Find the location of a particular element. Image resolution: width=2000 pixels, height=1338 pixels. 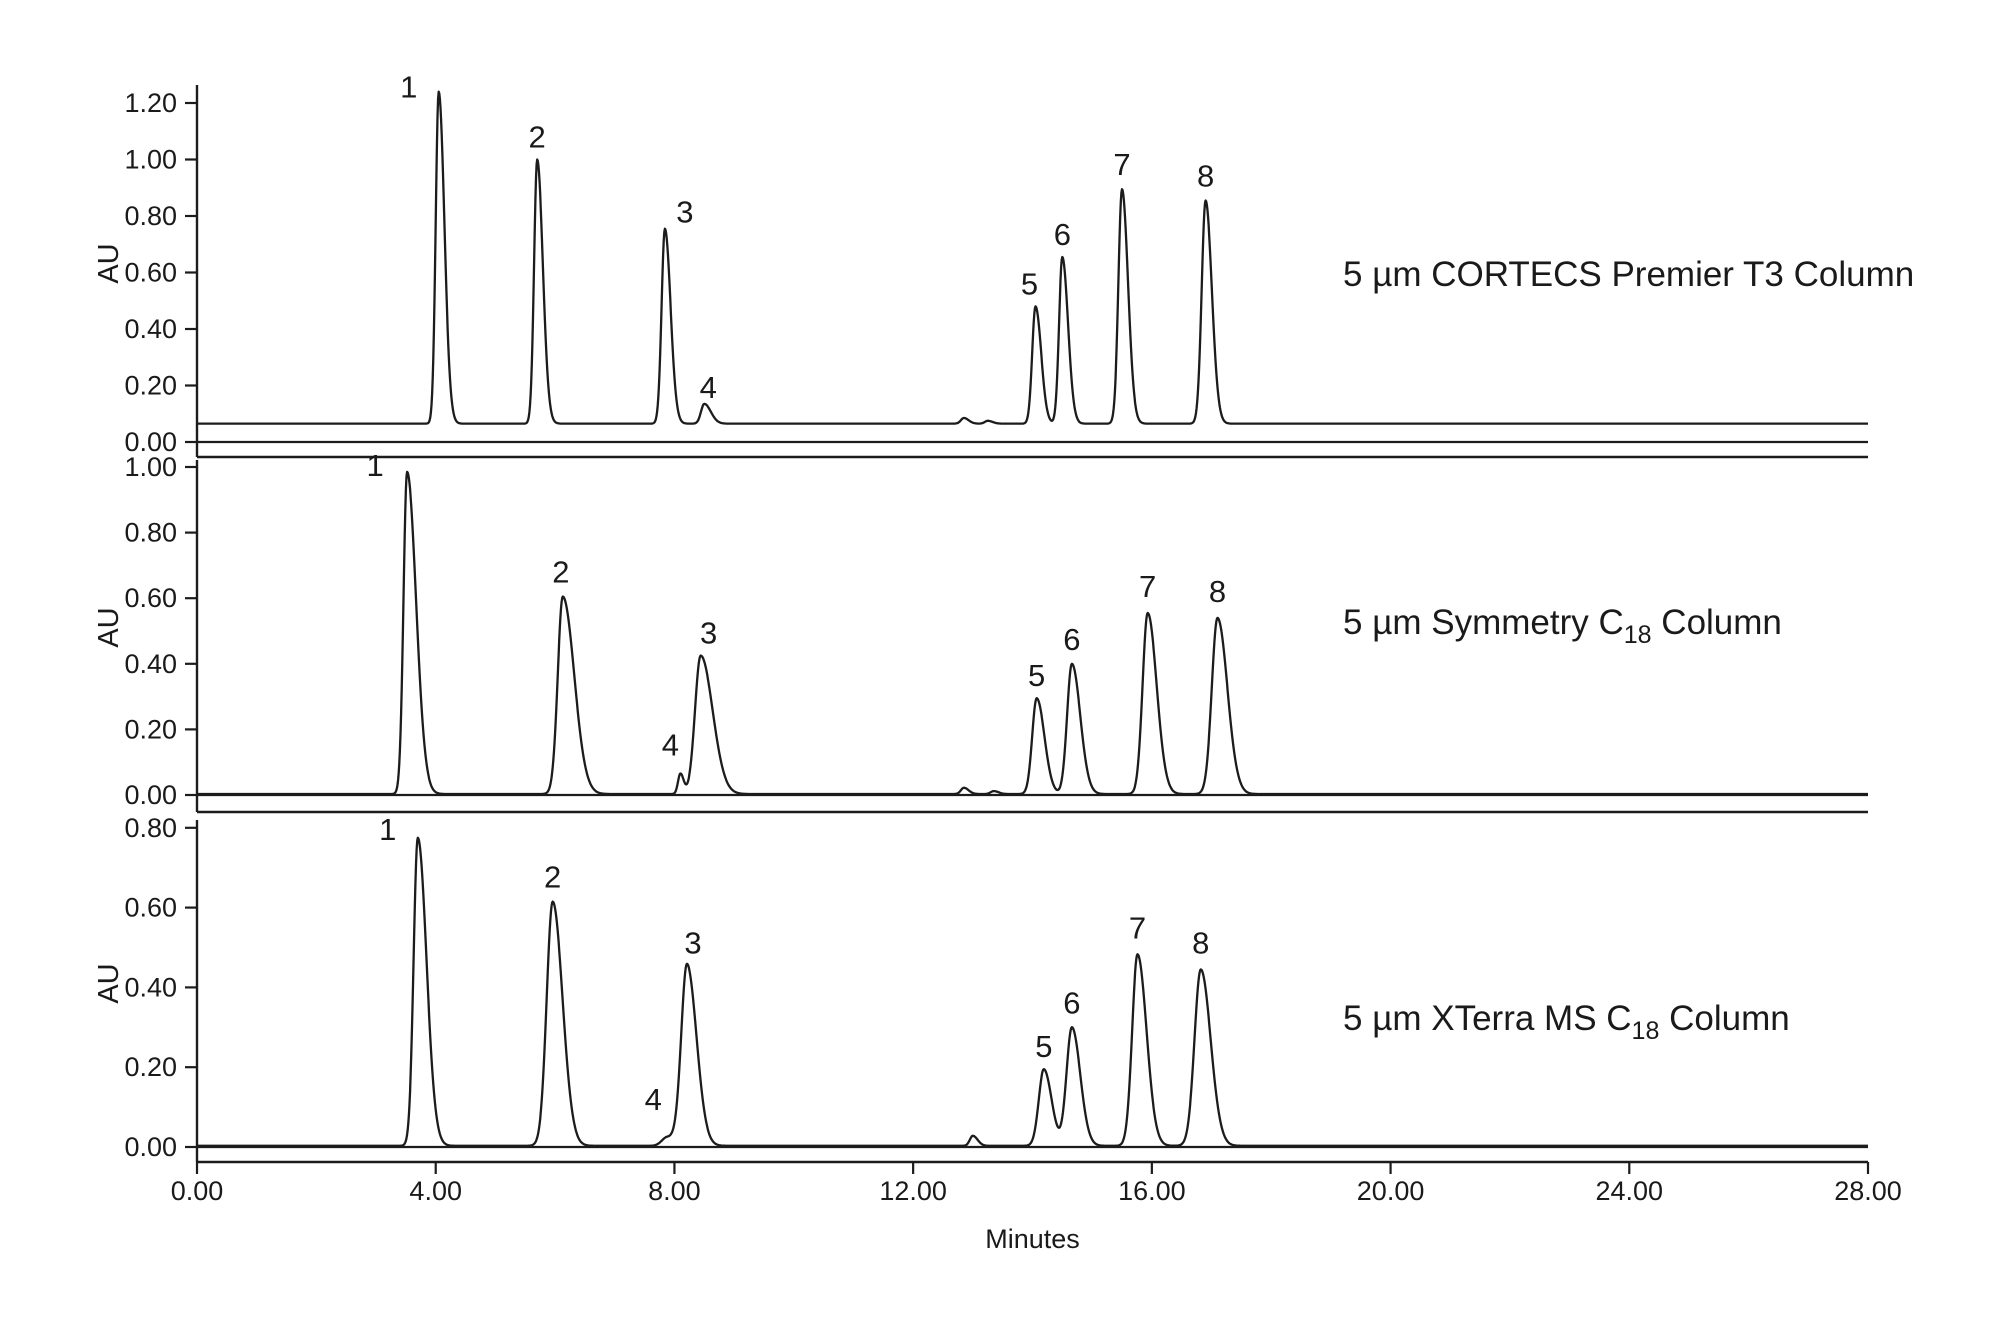

x-tick-label: 20.00 is located at coordinates (1391, 1191).